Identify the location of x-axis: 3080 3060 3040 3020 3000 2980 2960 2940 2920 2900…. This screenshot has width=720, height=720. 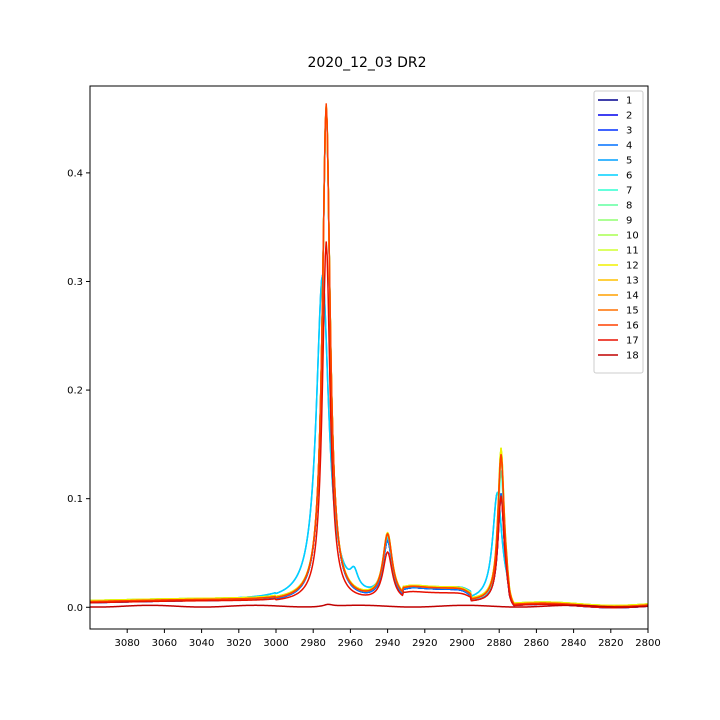
(387, 639).